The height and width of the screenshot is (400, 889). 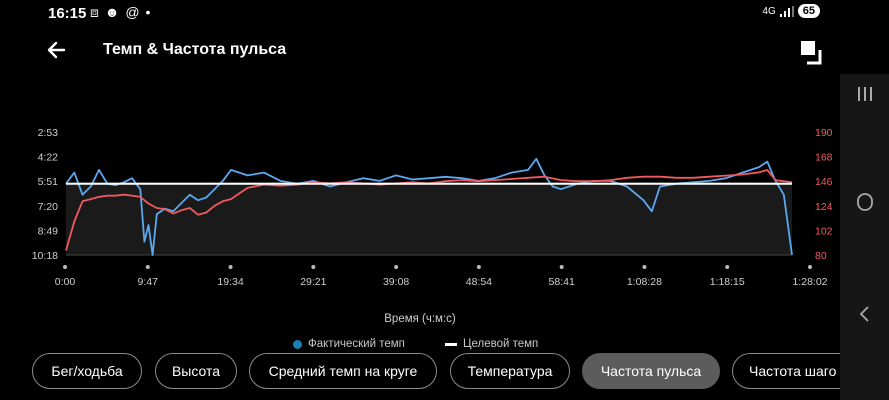 What do you see at coordinates (45, 256) in the screenshot?
I see `y-left-tick-label: 10:18` at bounding box center [45, 256].